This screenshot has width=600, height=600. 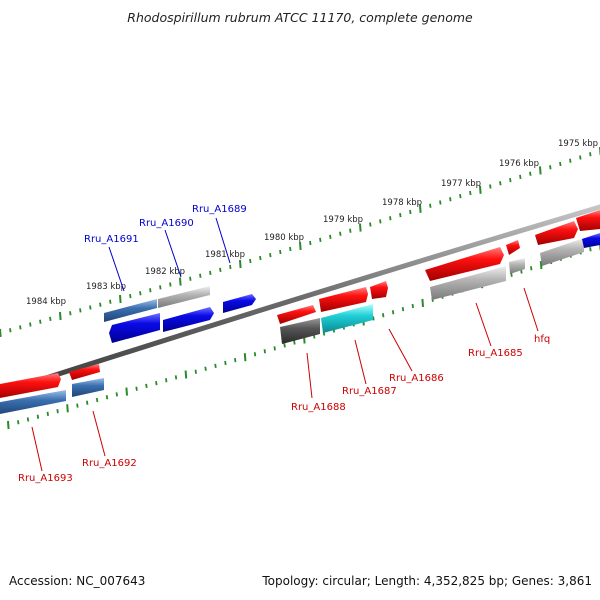 What do you see at coordinates (400, 350) in the screenshot?
I see `leader-rru-a1686` at bounding box center [400, 350].